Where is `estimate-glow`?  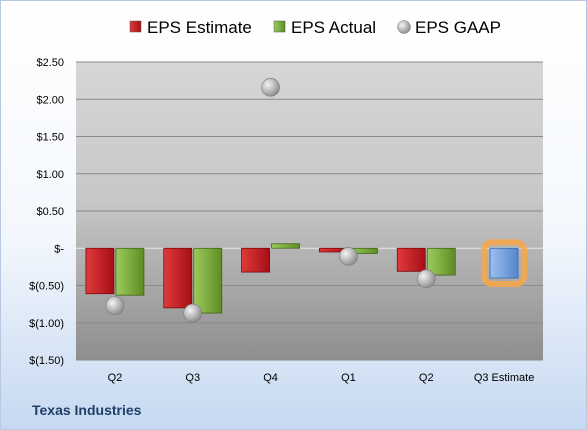 estimate-glow is located at coordinates (504, 263).